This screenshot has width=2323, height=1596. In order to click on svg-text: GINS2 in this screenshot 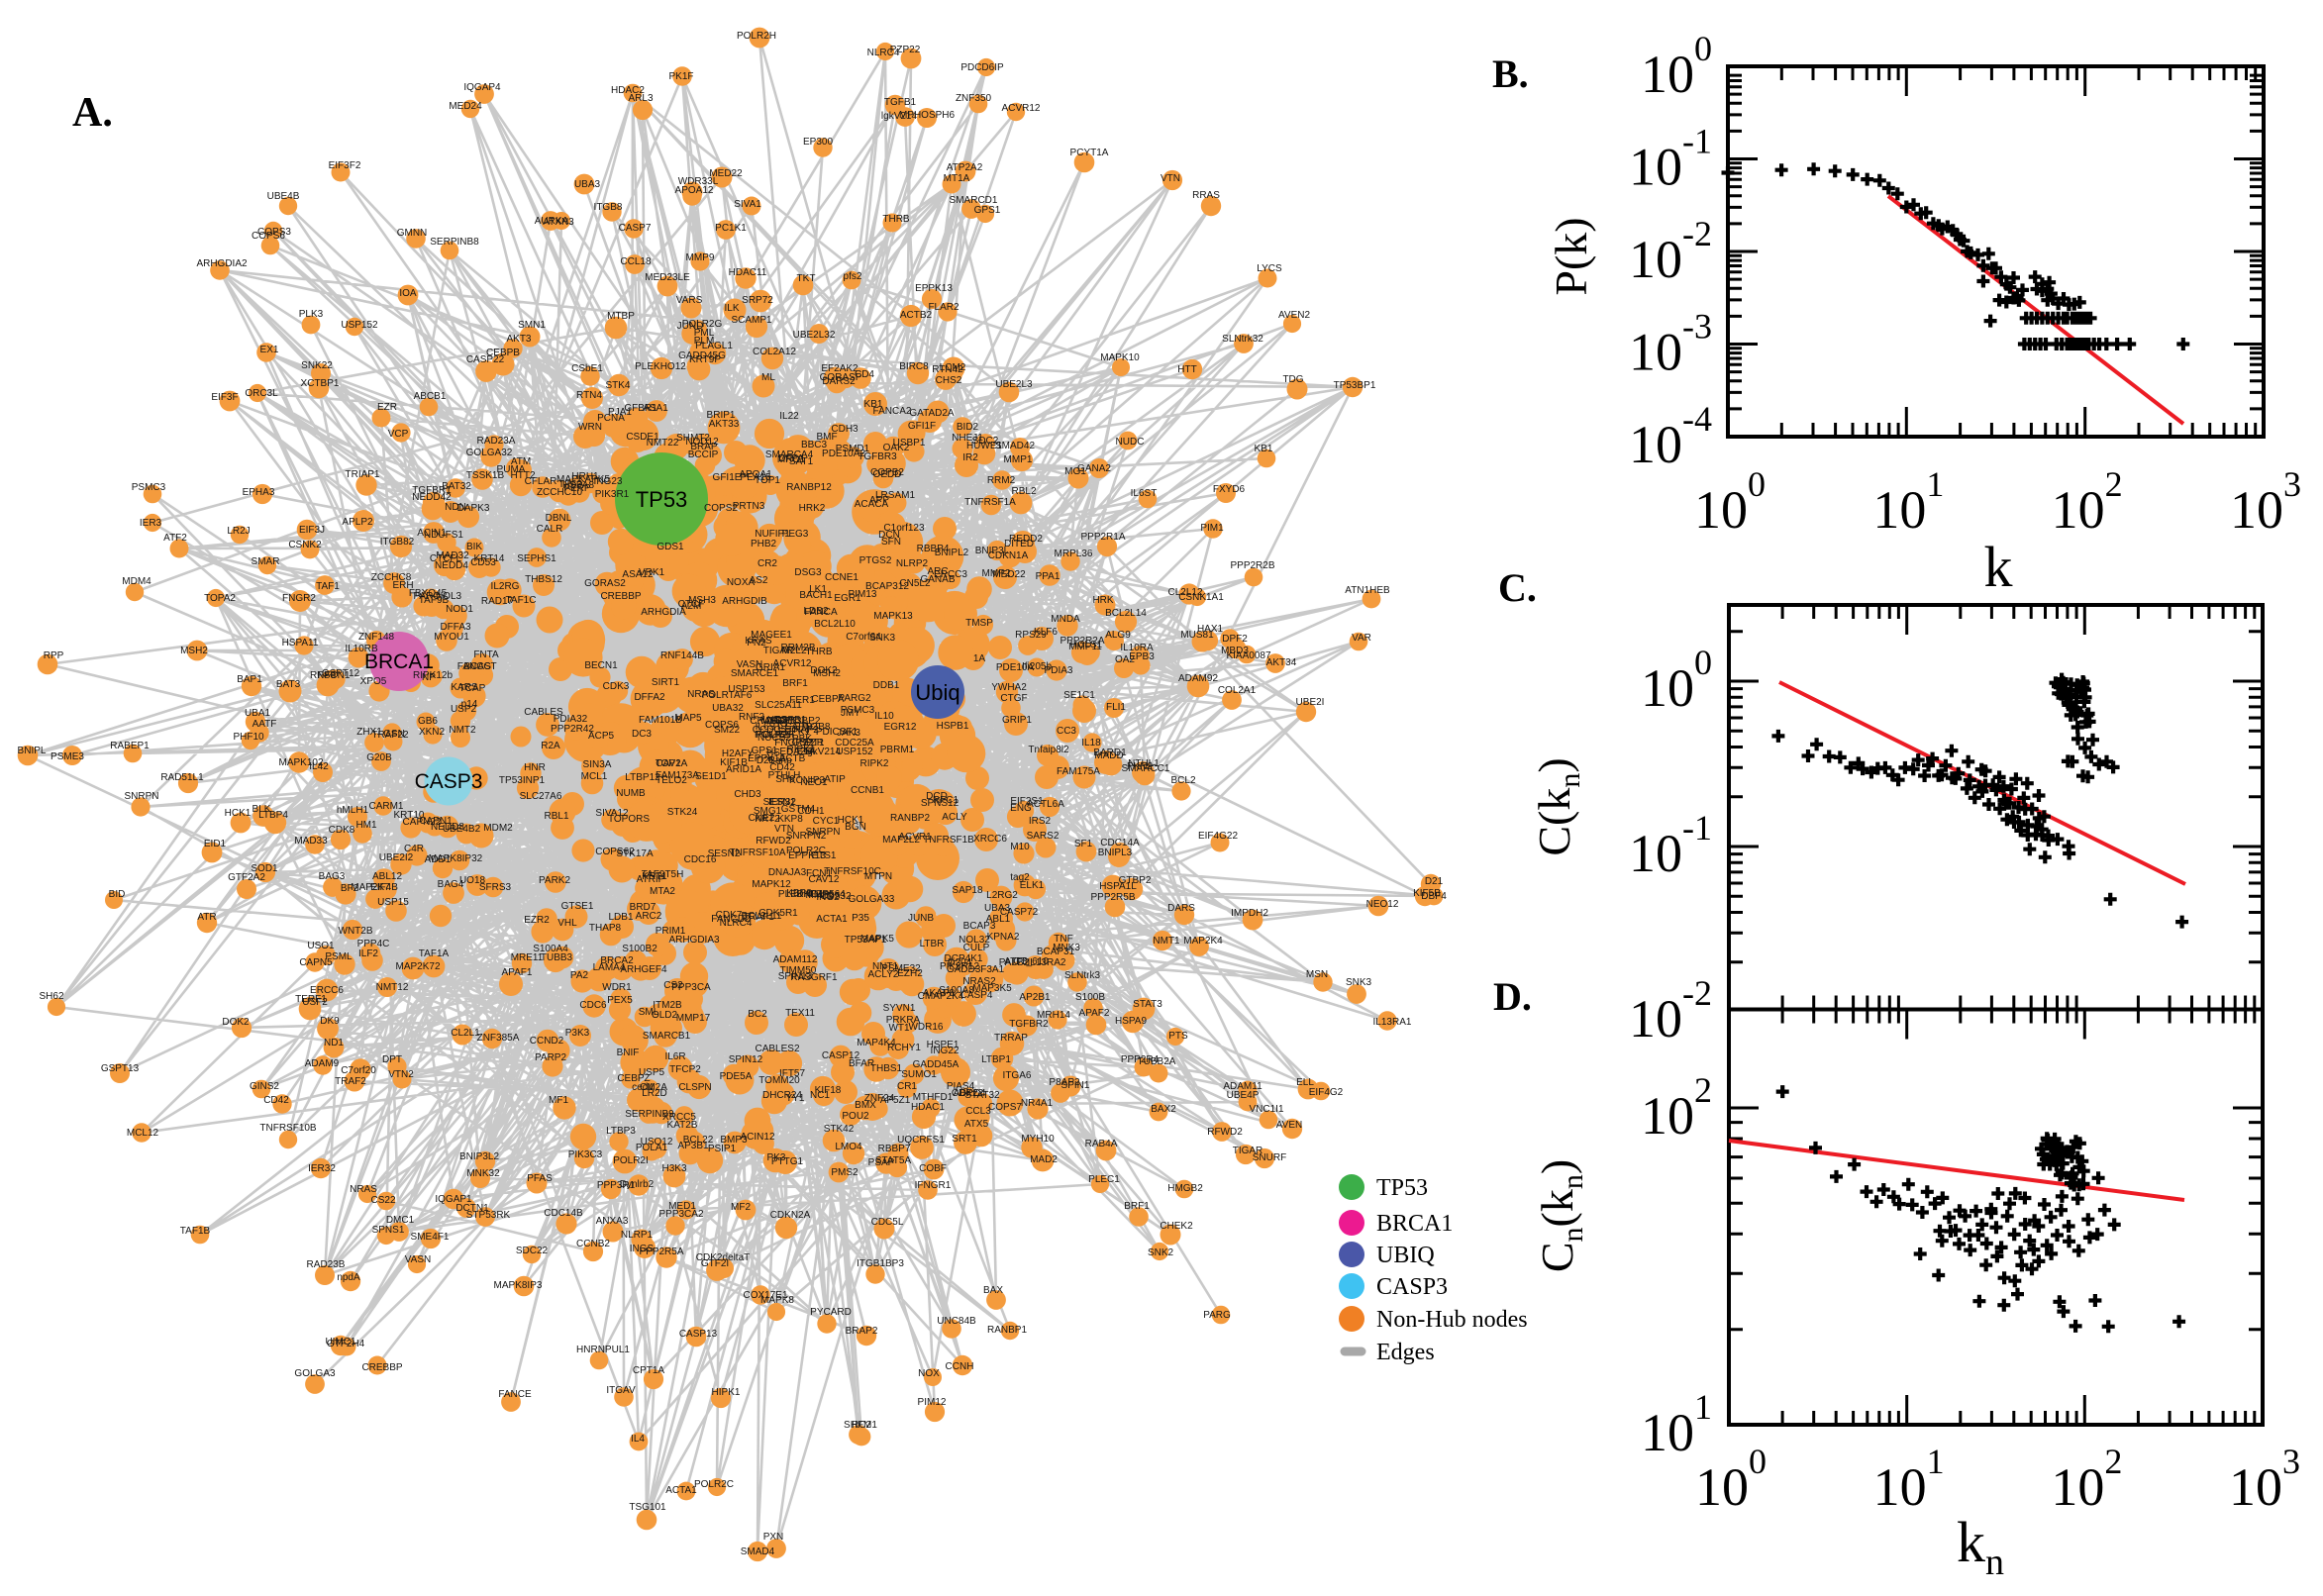, I will do `click(264, 1086)`.